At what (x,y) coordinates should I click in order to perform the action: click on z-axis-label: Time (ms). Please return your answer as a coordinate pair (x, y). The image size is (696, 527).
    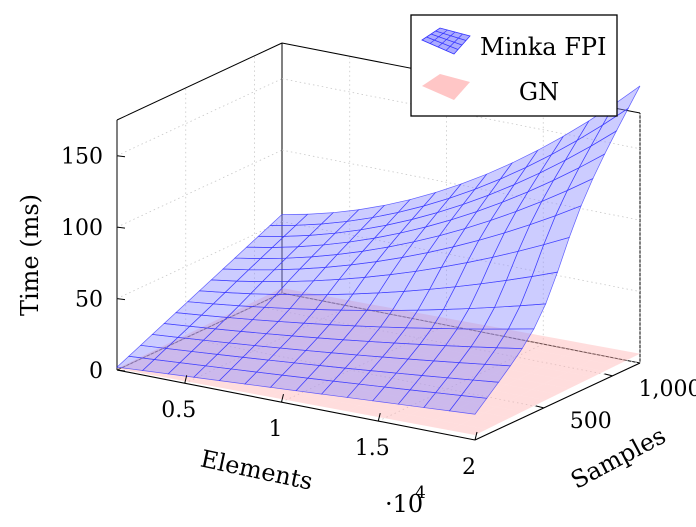
    Looking at the image, I should click on (30, 255).